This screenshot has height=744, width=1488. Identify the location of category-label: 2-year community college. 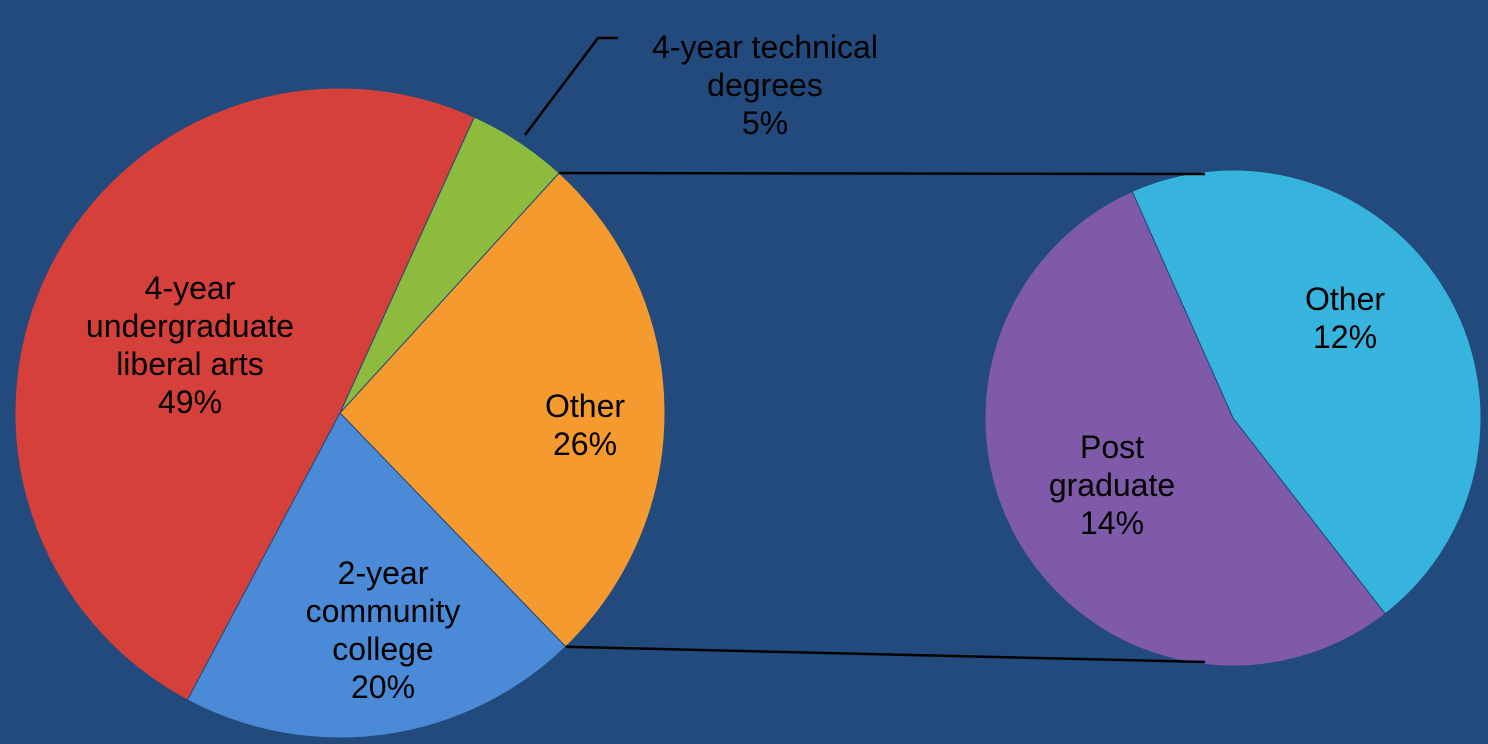
(383, 611).